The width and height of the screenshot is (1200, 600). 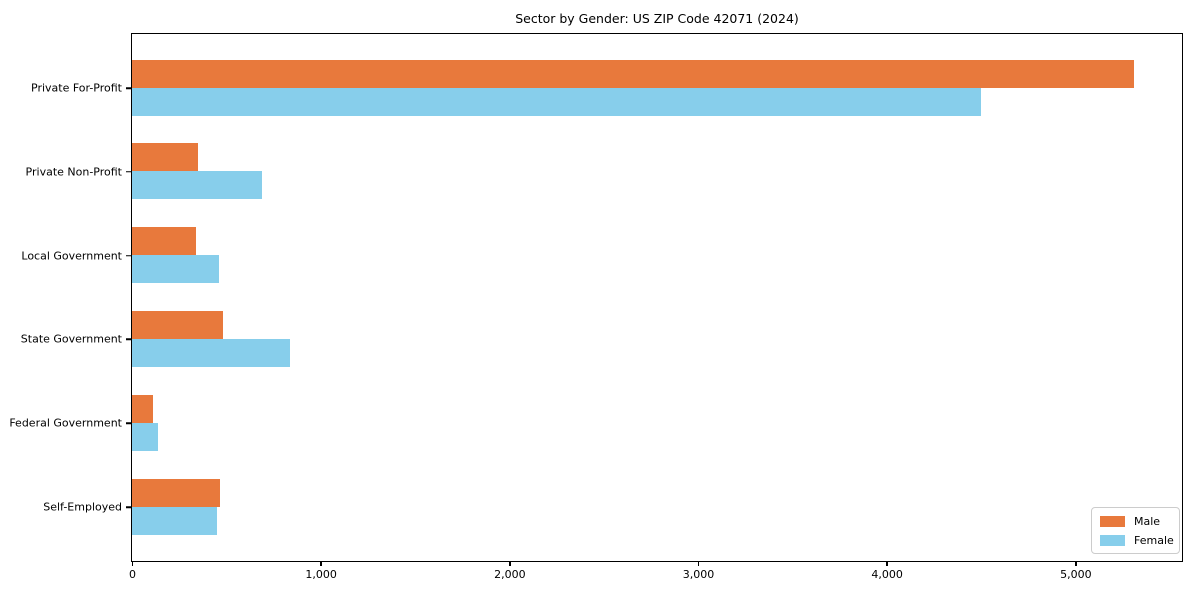 What do you see at coordinates (128, 172) in the screenshot?
I see `ytick-mark-private-non-profit` at bounding box center [128, 172].